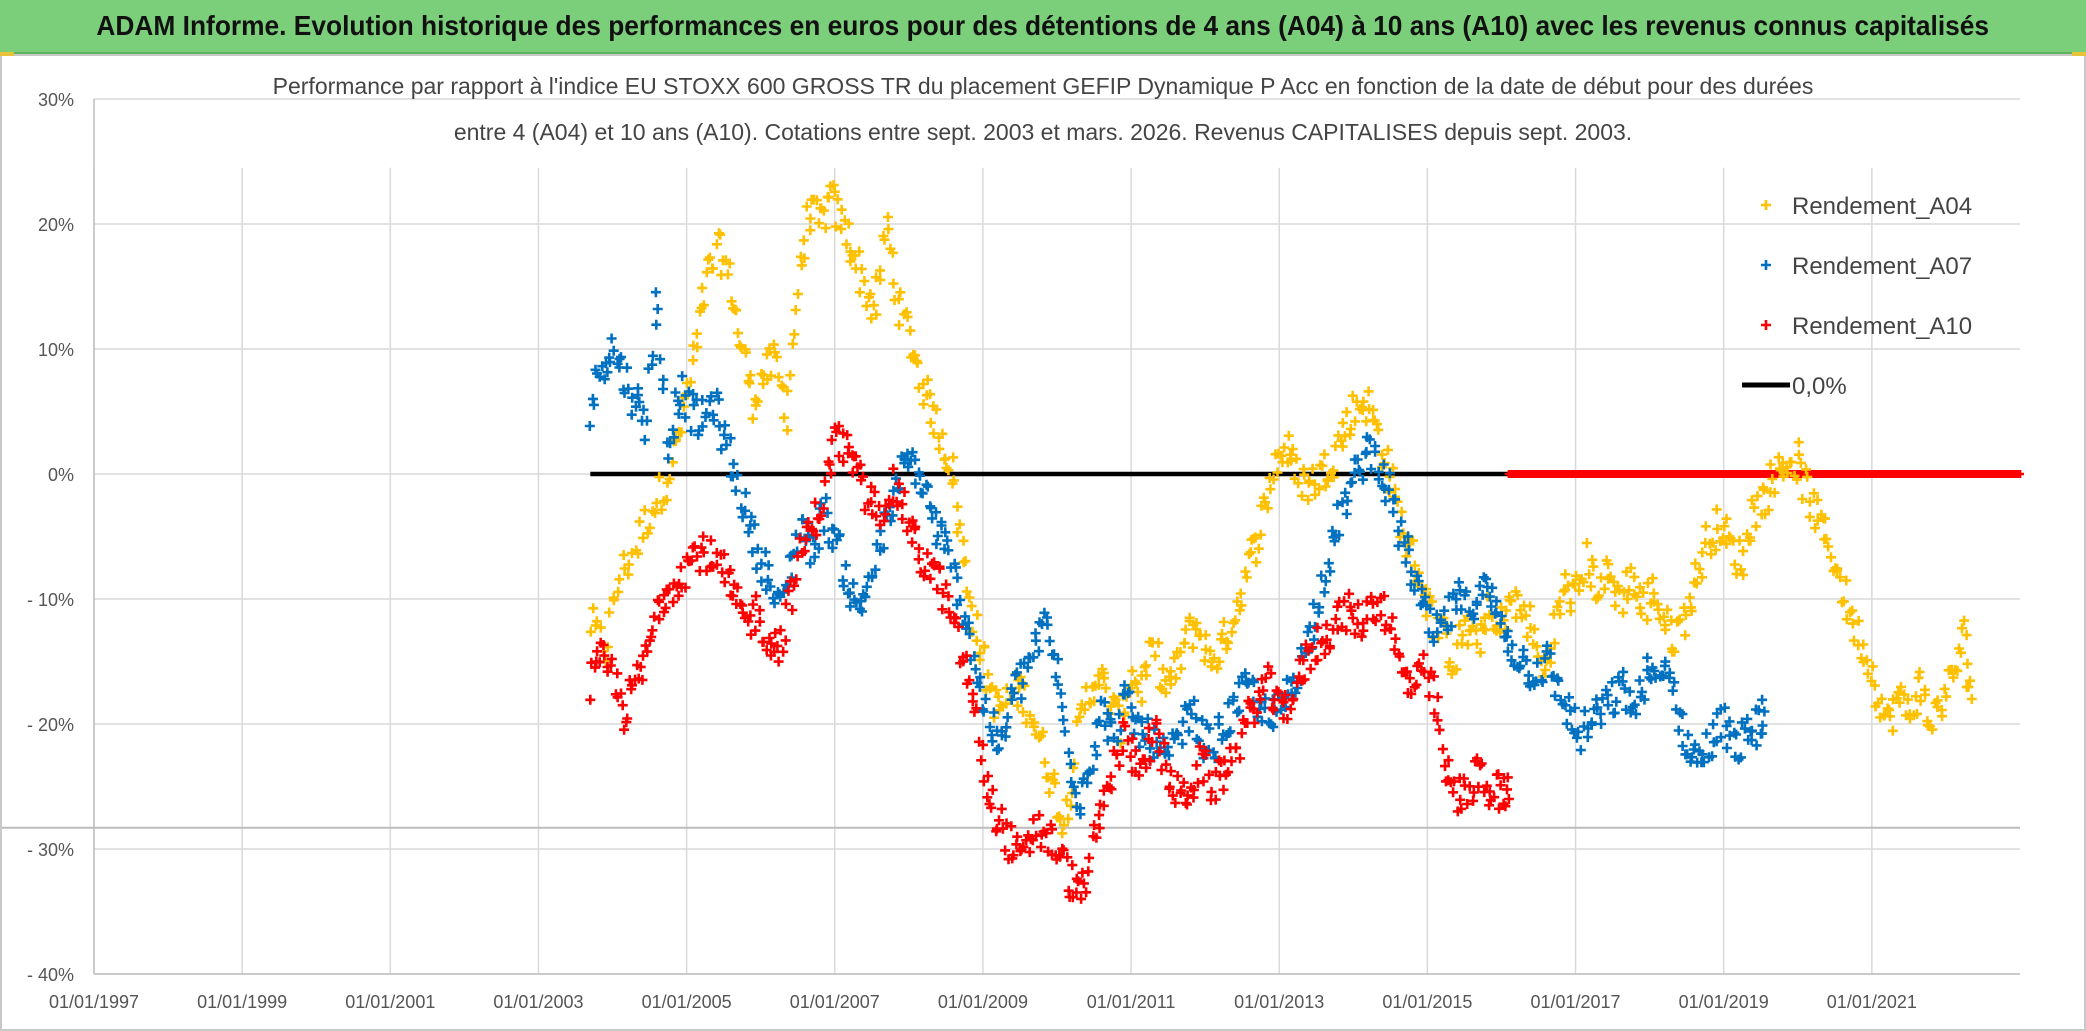 Image resolution: width=2086 pixels, height=1031 pixels. What do you see at coordinates (50, 600) in the screenshot?
I see `y-tick-label: - 10%` at bounding box center [50, 600].